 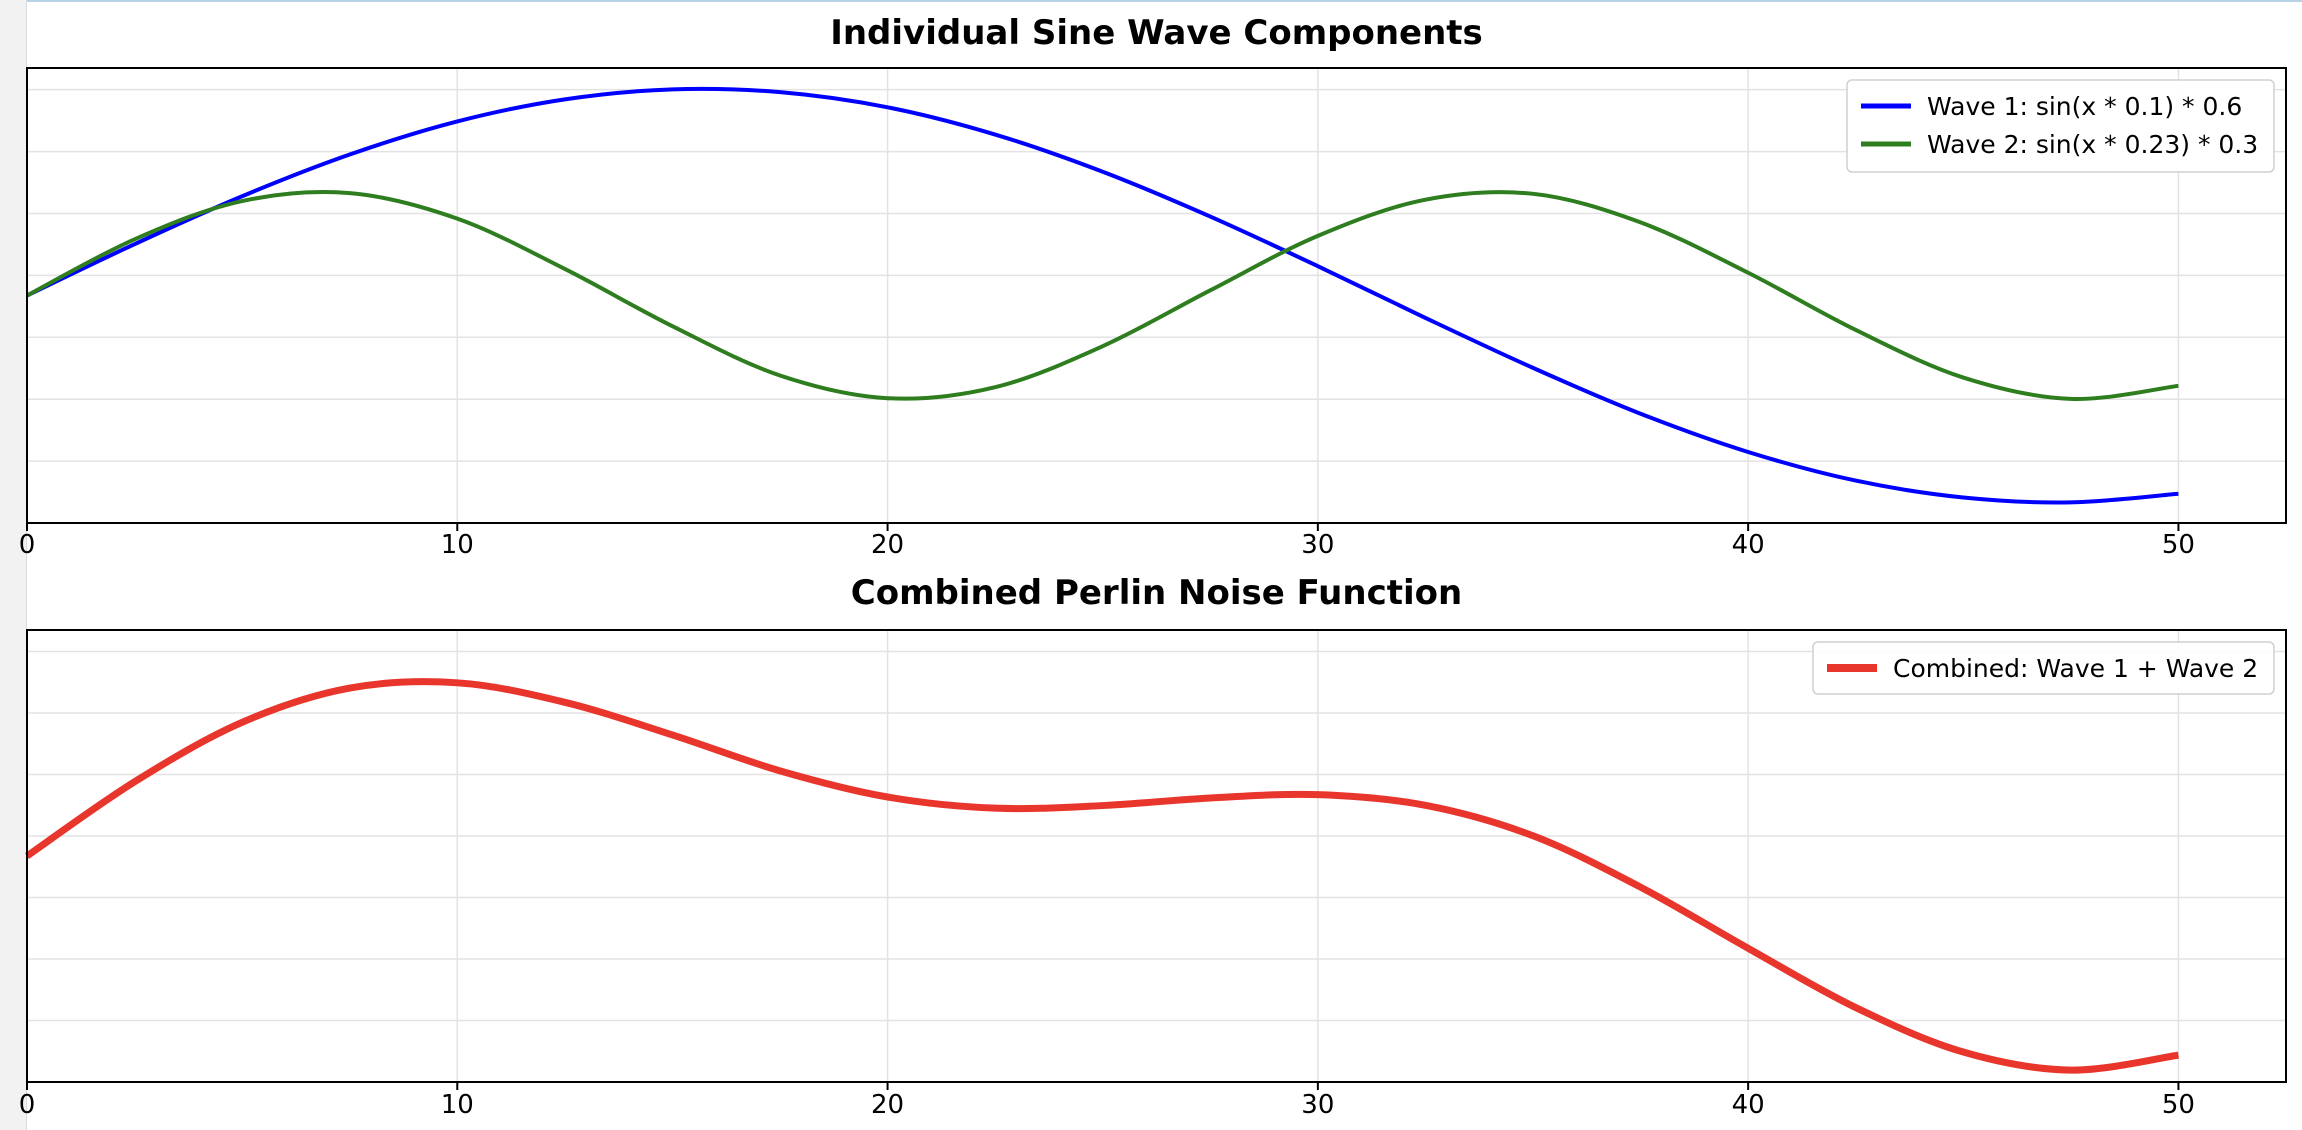 What do you see at coordinates (1156, 593) in the screenshot?
I see `chart-title: Combined Perlin Noise Function` at bounding box center [1156, 593].